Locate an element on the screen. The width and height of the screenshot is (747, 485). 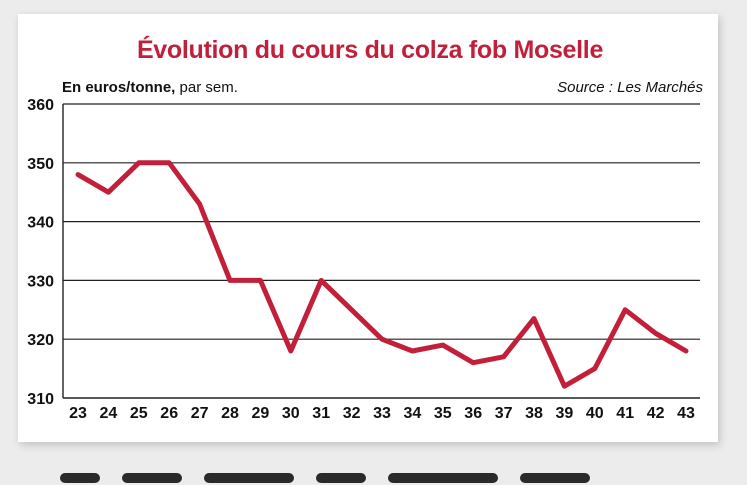
y-unit-label: En euros/tonne, par sem. is located at coordinates (150, 87).